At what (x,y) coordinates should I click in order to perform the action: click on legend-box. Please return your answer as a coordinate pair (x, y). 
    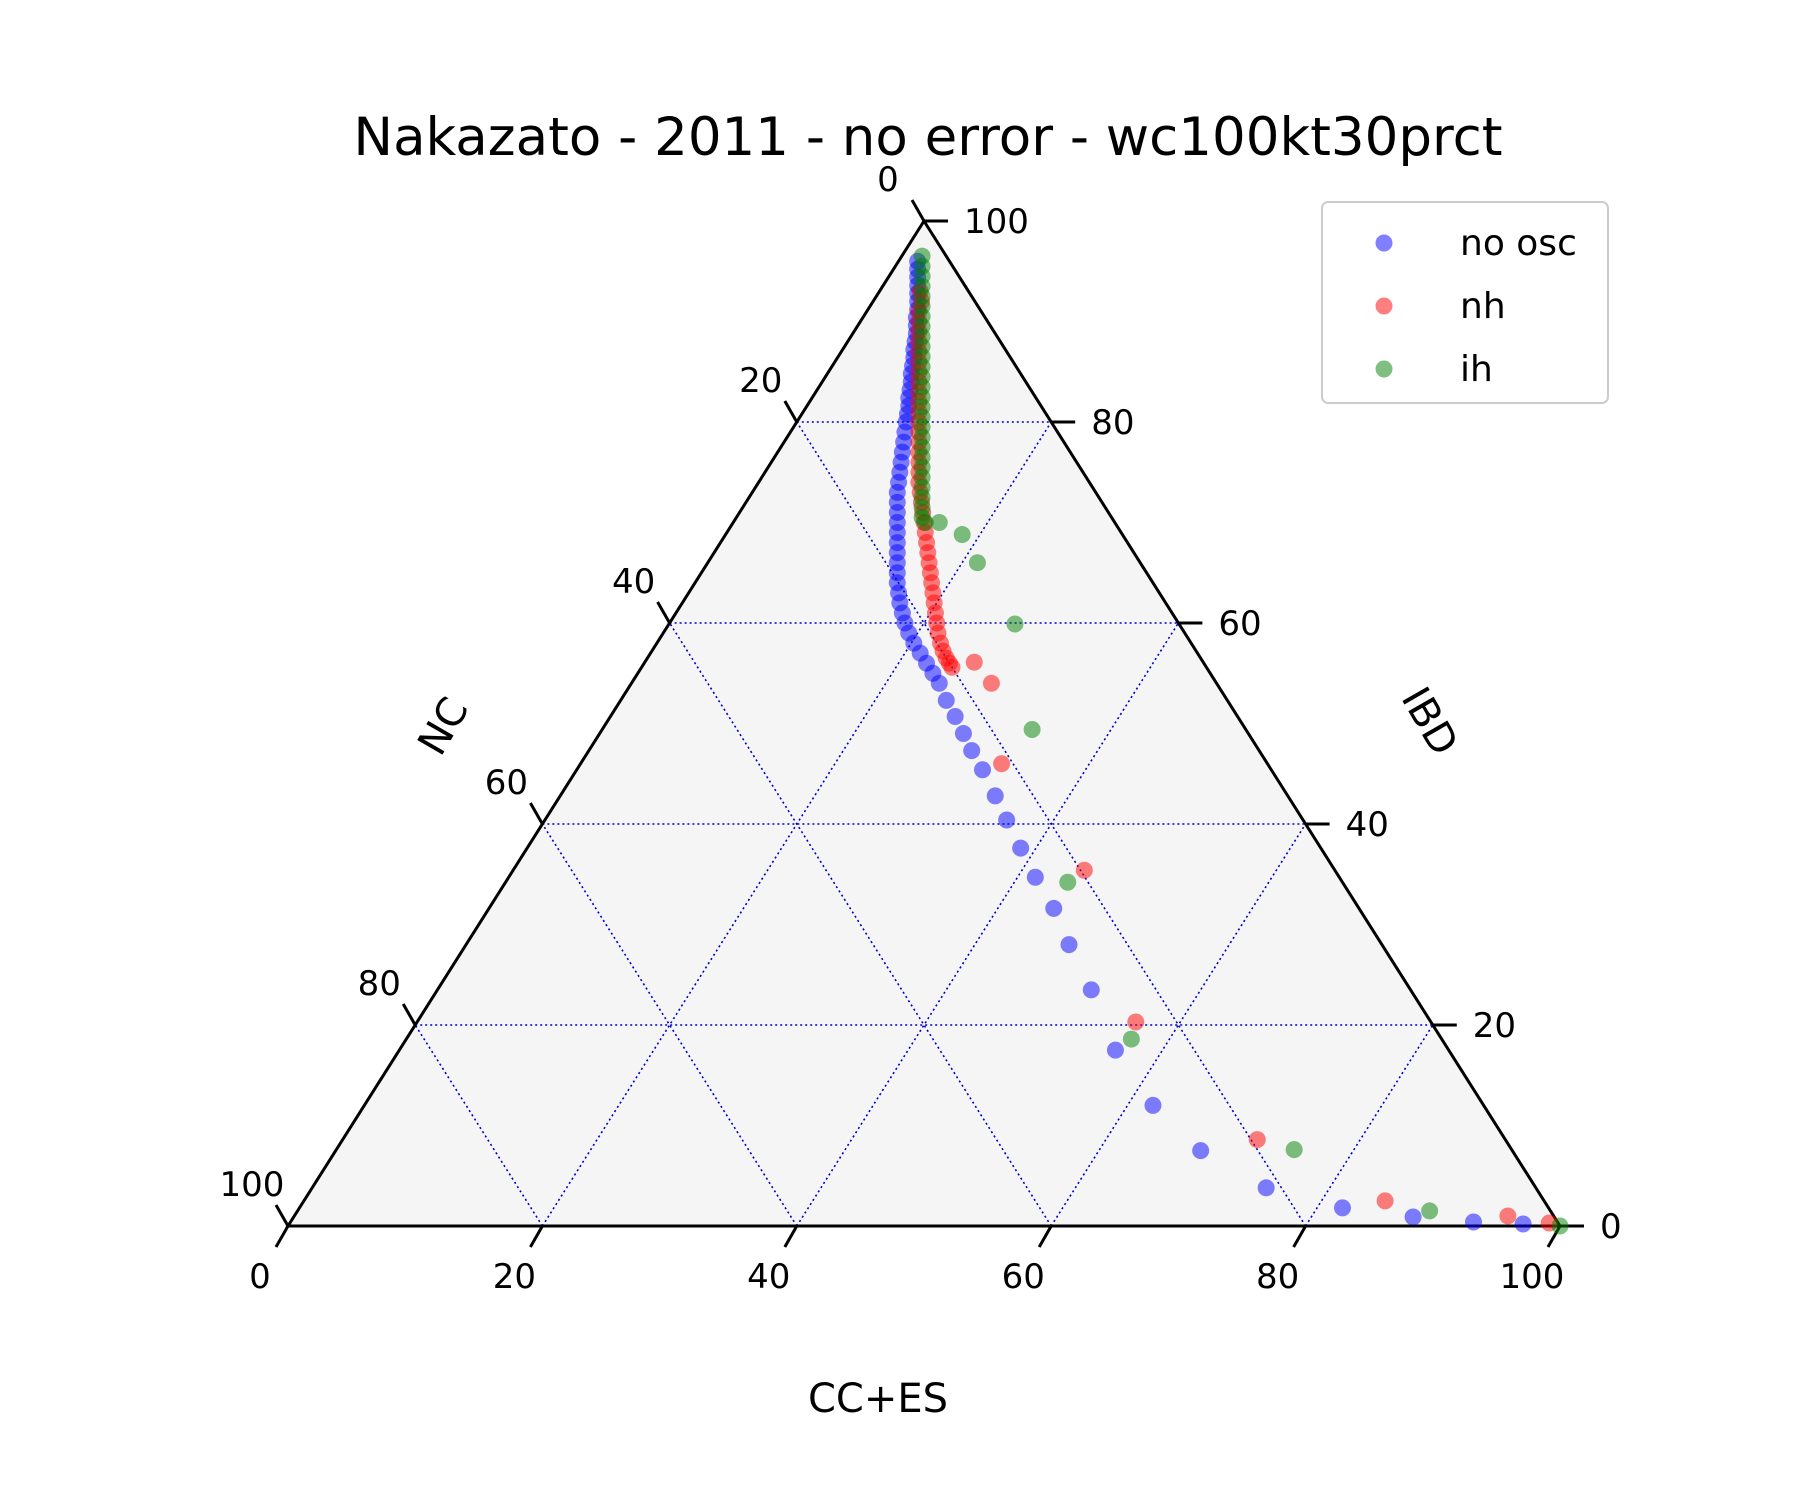
    Looking at the image, I should click on (1465, 302).